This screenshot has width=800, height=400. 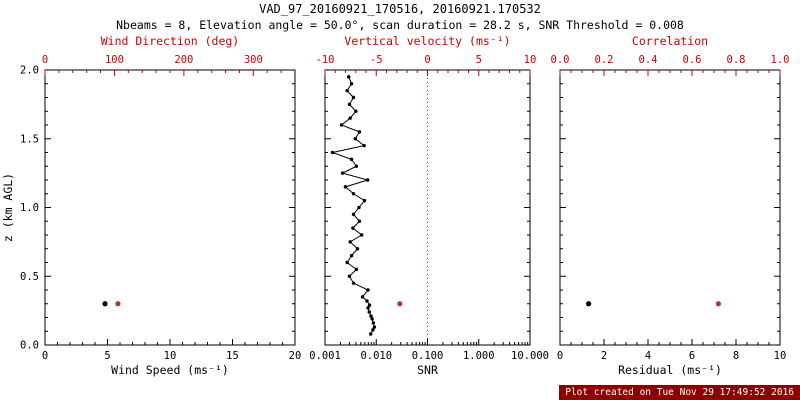 I want to click on residual-top-axis-title: Correlation, so click(x=670, y=41).